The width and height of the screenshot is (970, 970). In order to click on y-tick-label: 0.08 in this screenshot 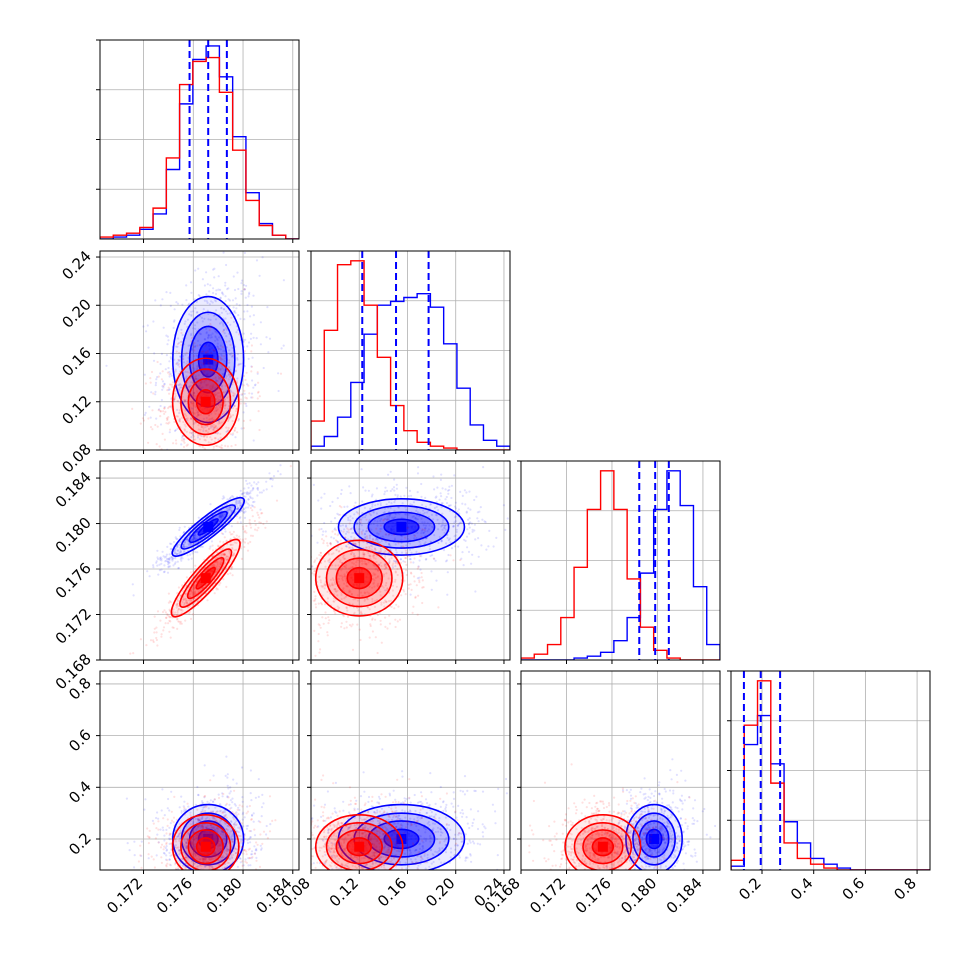, I will do `click(76, 458)`.